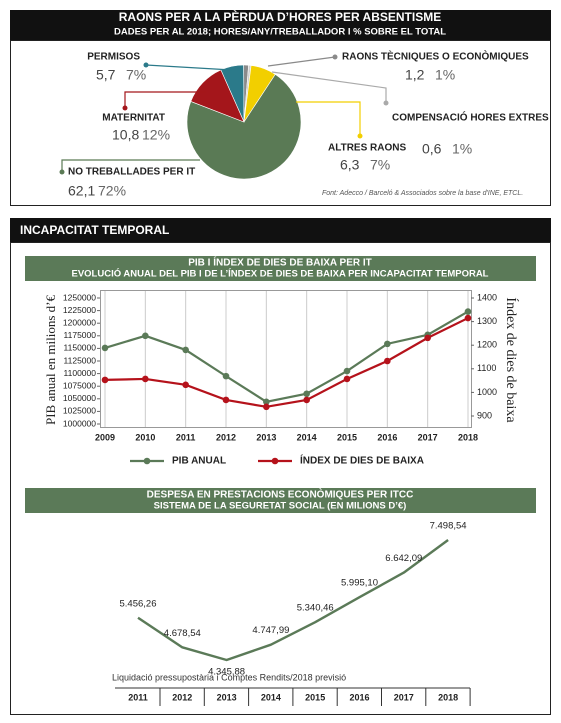 The height and width of the screenshot is (723, 561). Describe the element at coordinates (94, 230) in the screenshot. I see `section-title: INCAPACITAT TEMPORAL` at that location.